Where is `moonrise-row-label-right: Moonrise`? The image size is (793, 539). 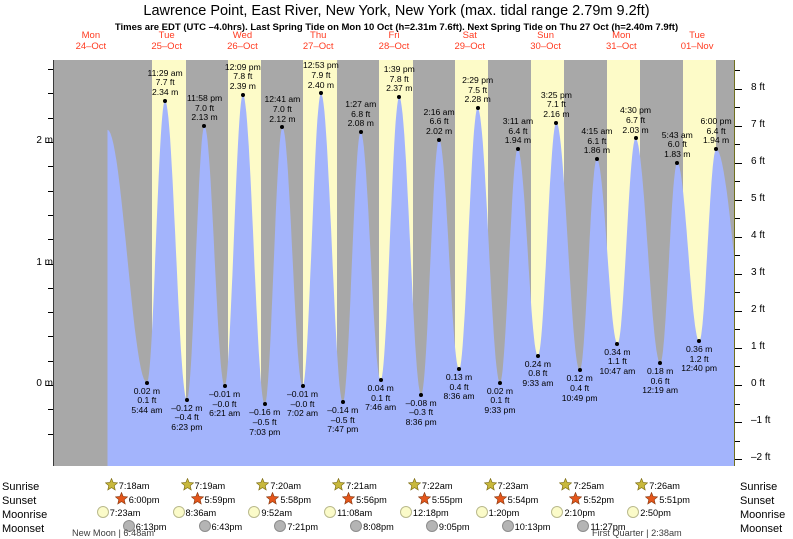
moonrise-row-label-right: Moonrise is located at coordinates (763, 515).